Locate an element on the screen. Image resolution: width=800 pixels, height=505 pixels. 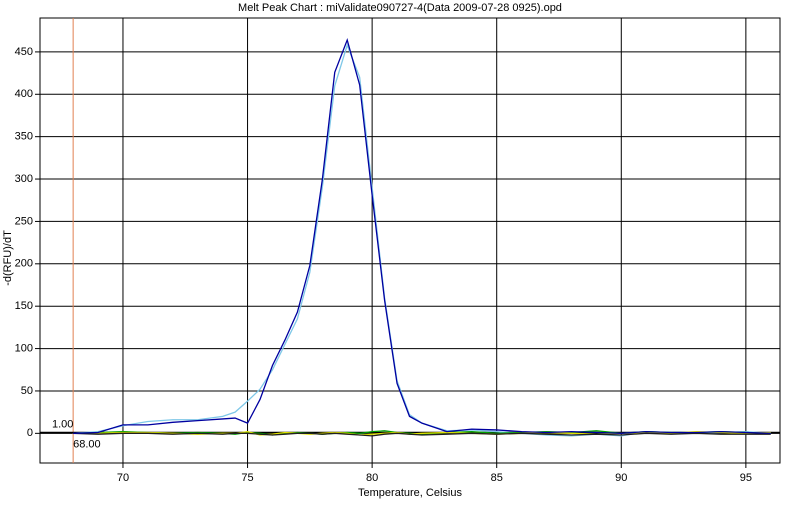
y-tick-label: 100 is located at coordinates (24, 348).